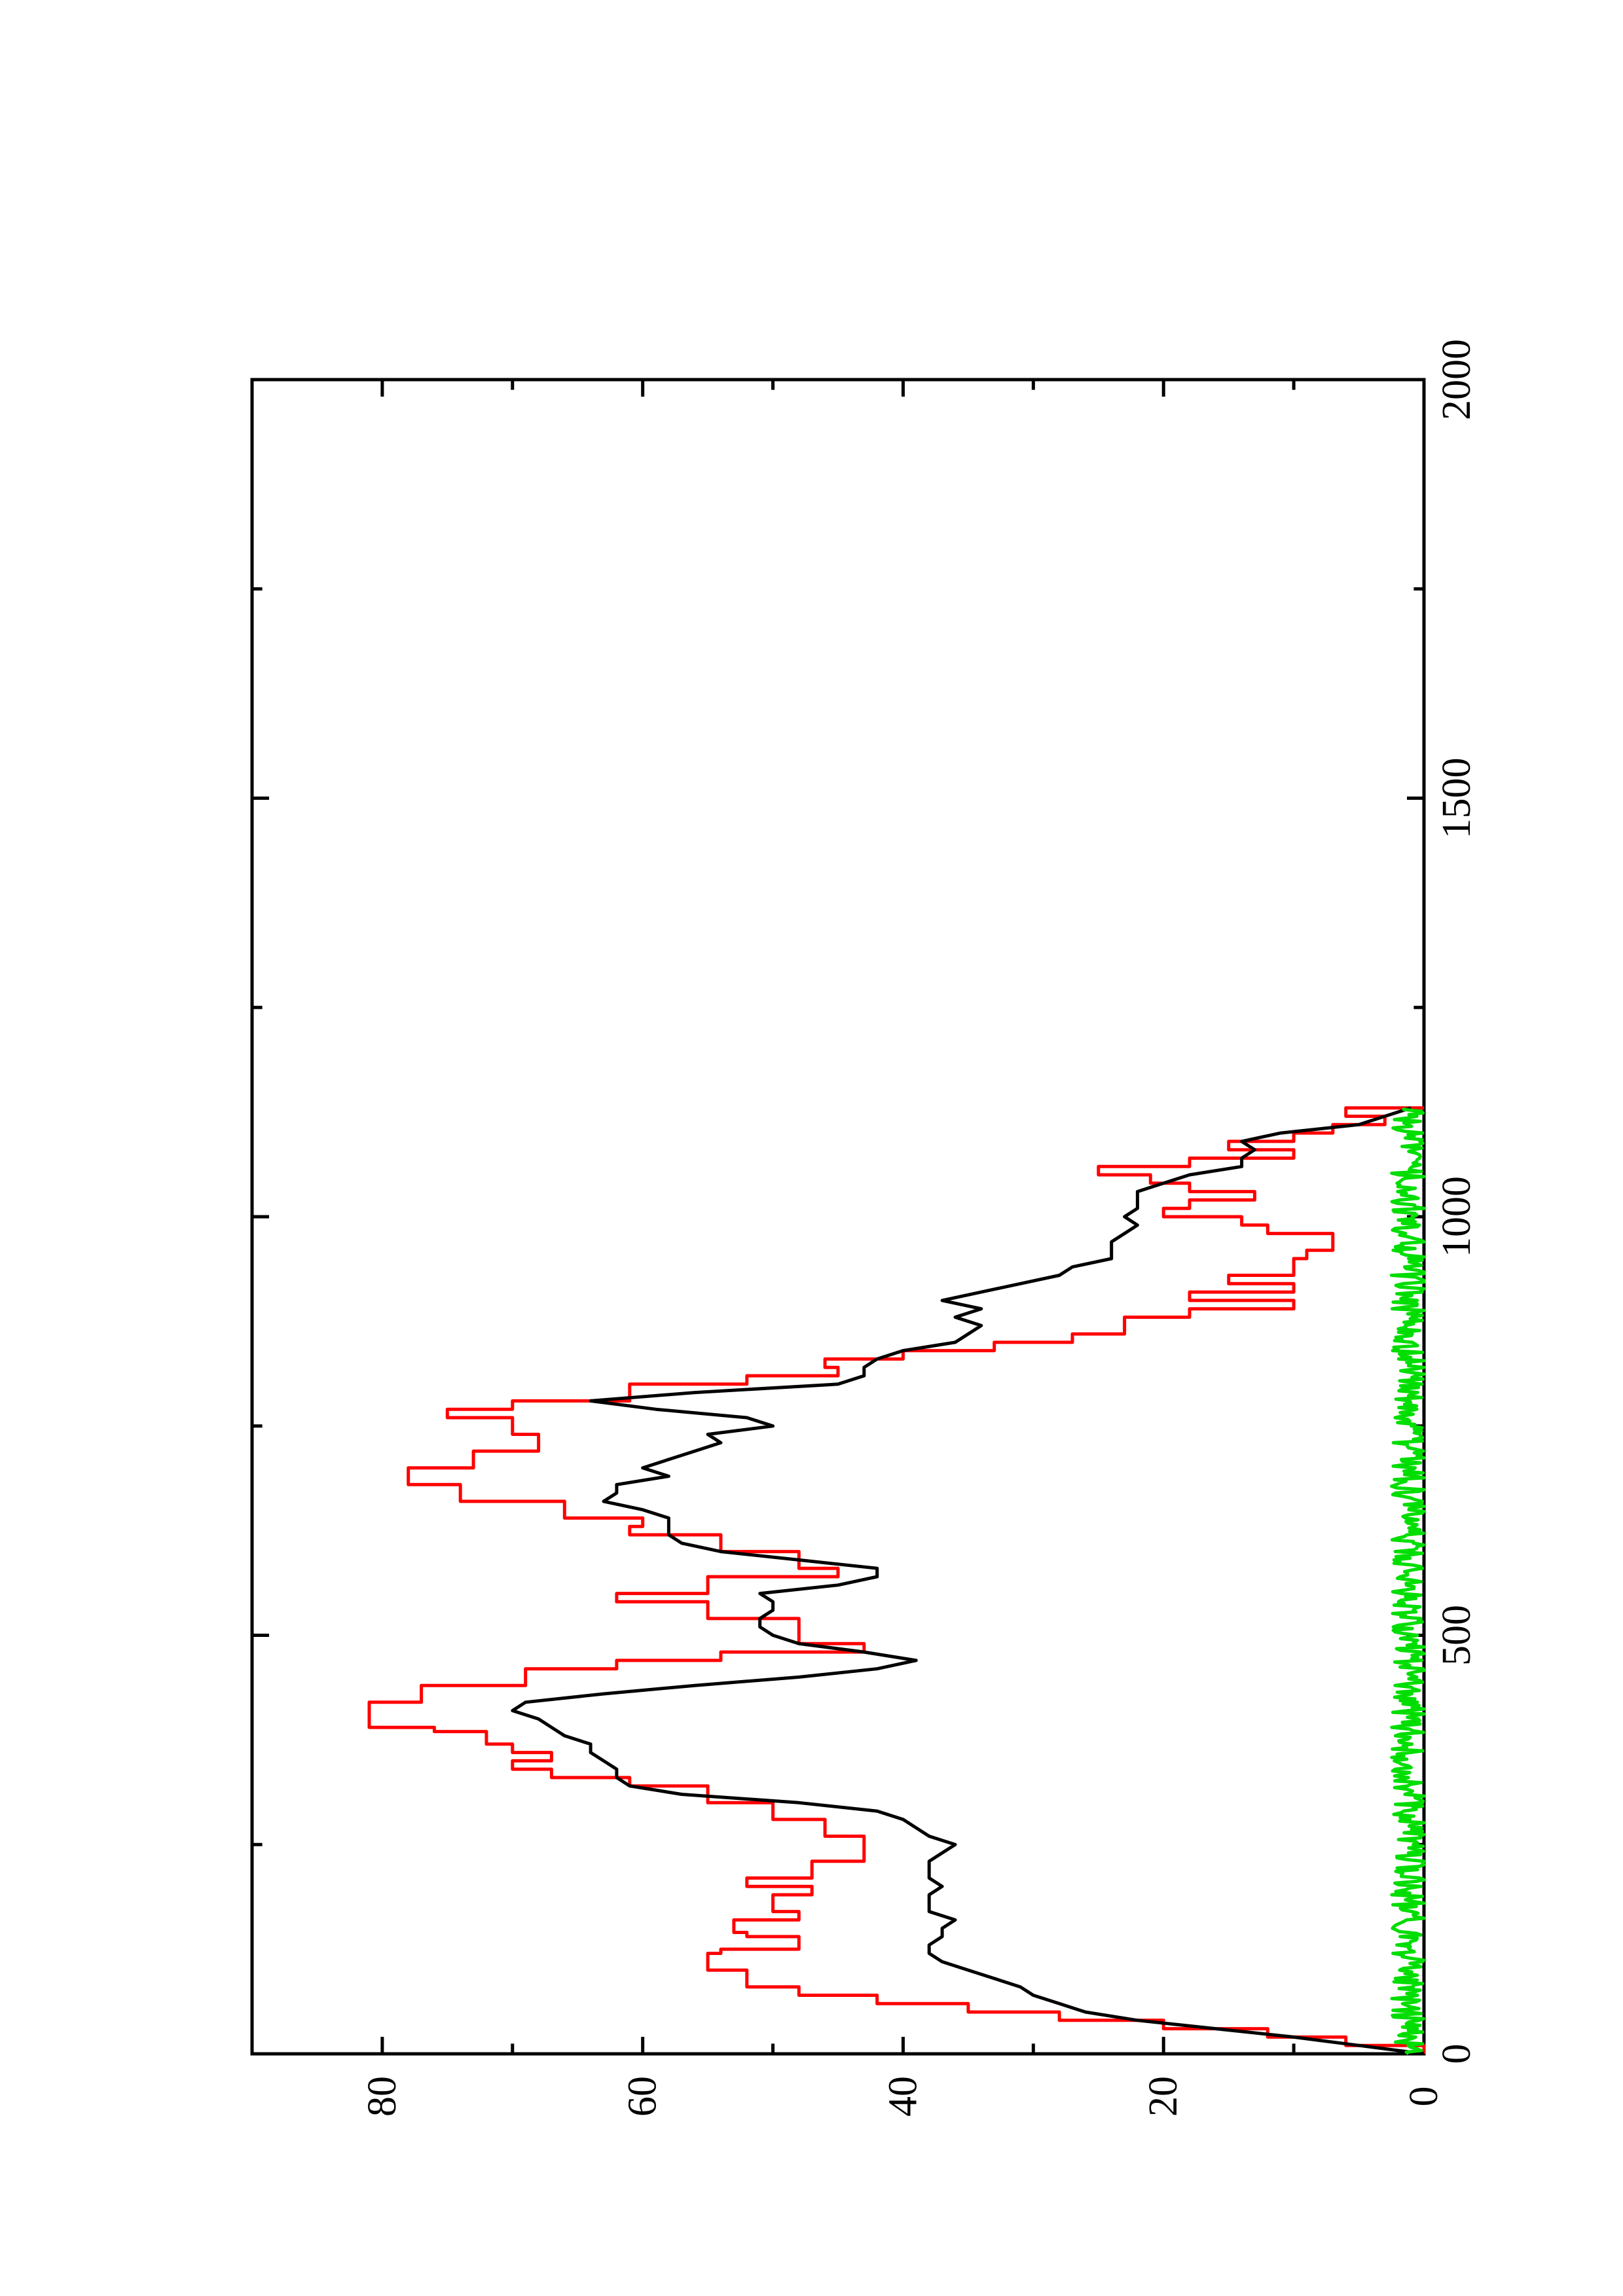 Image resolution: width=1623 pixels, height=2296 pixels. I want to click on x-tick-label: 500, so click(1456, 1635).